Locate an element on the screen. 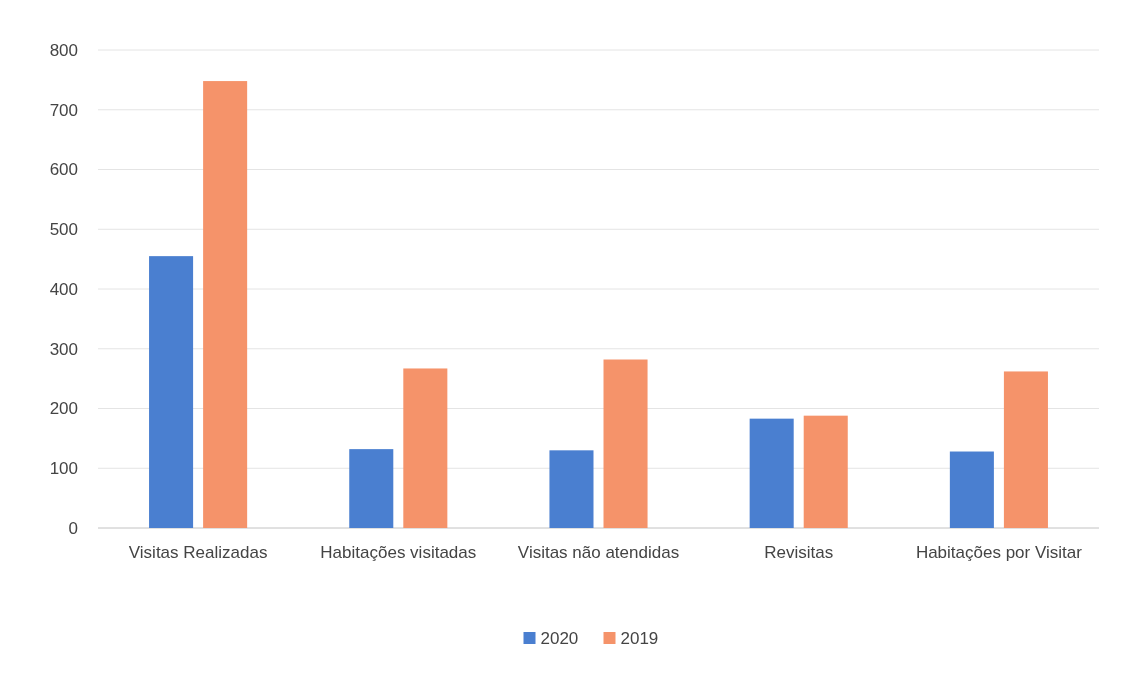 The image size is (1147, 679). legend-label: 2020 is located at coordinates (559, 638).